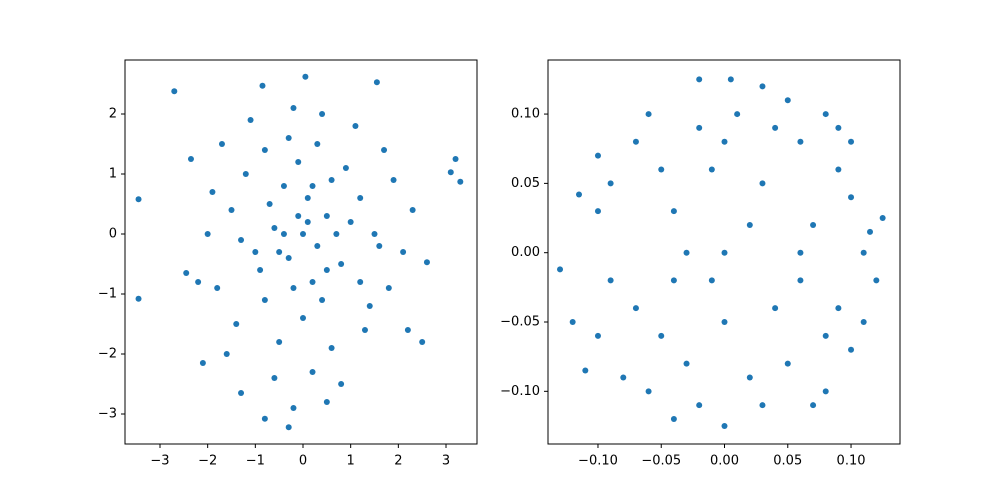  What do you see at coordinates (255, 461) in the screenshot?
I see `x-tick-label: −1` at bounding box center [255, 461].